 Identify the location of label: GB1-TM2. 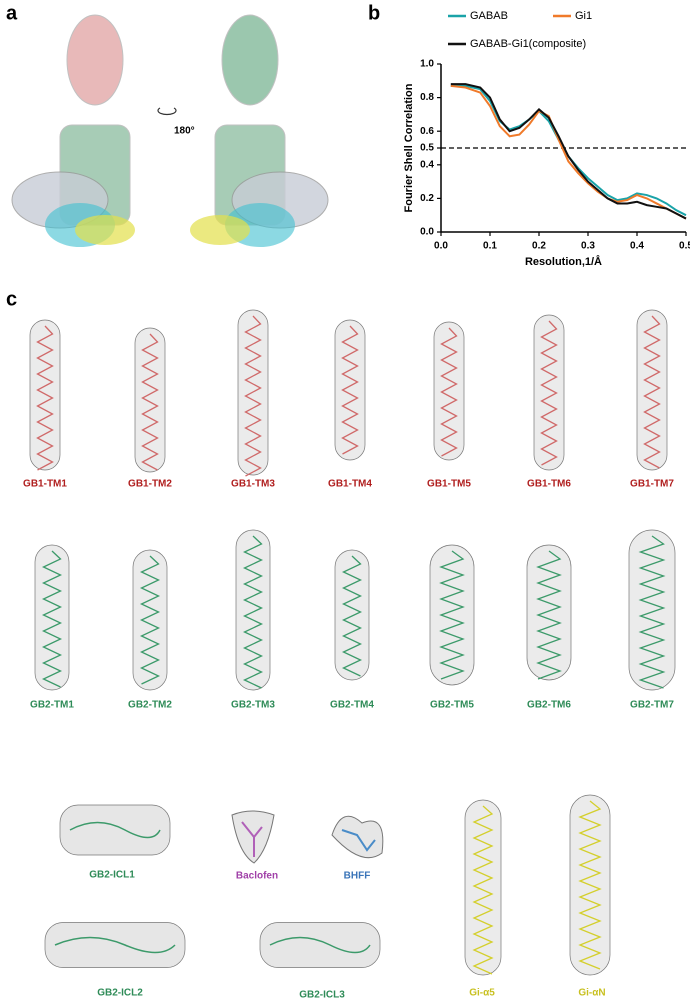
(150, 484).